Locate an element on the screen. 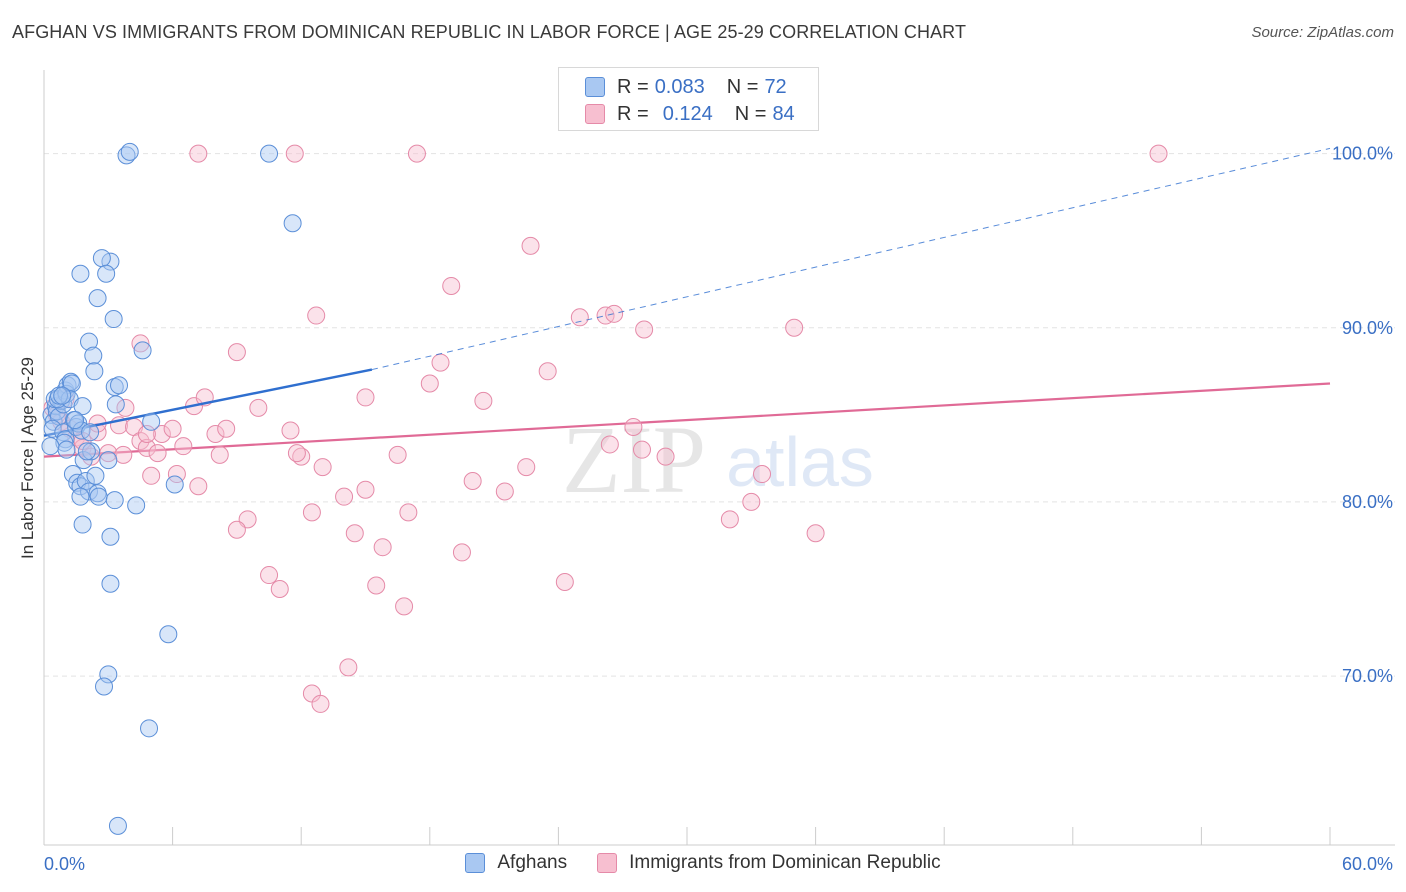 This screenshot has height=892, width=1406. legend-label-afghans: Afghans is located at coordinates (532, 862).